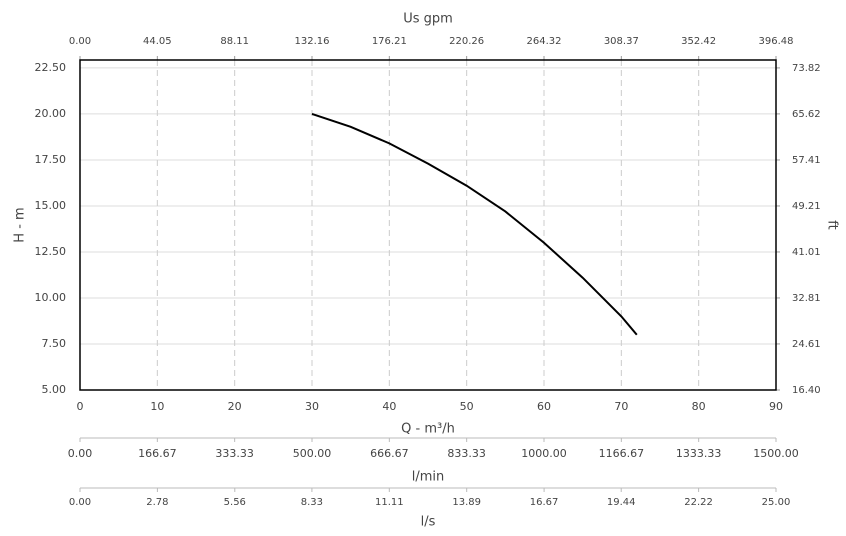  Describe the element at coordinates (51, 297) in the screenshot. I see `y-tick-label: 10.00` at that location.